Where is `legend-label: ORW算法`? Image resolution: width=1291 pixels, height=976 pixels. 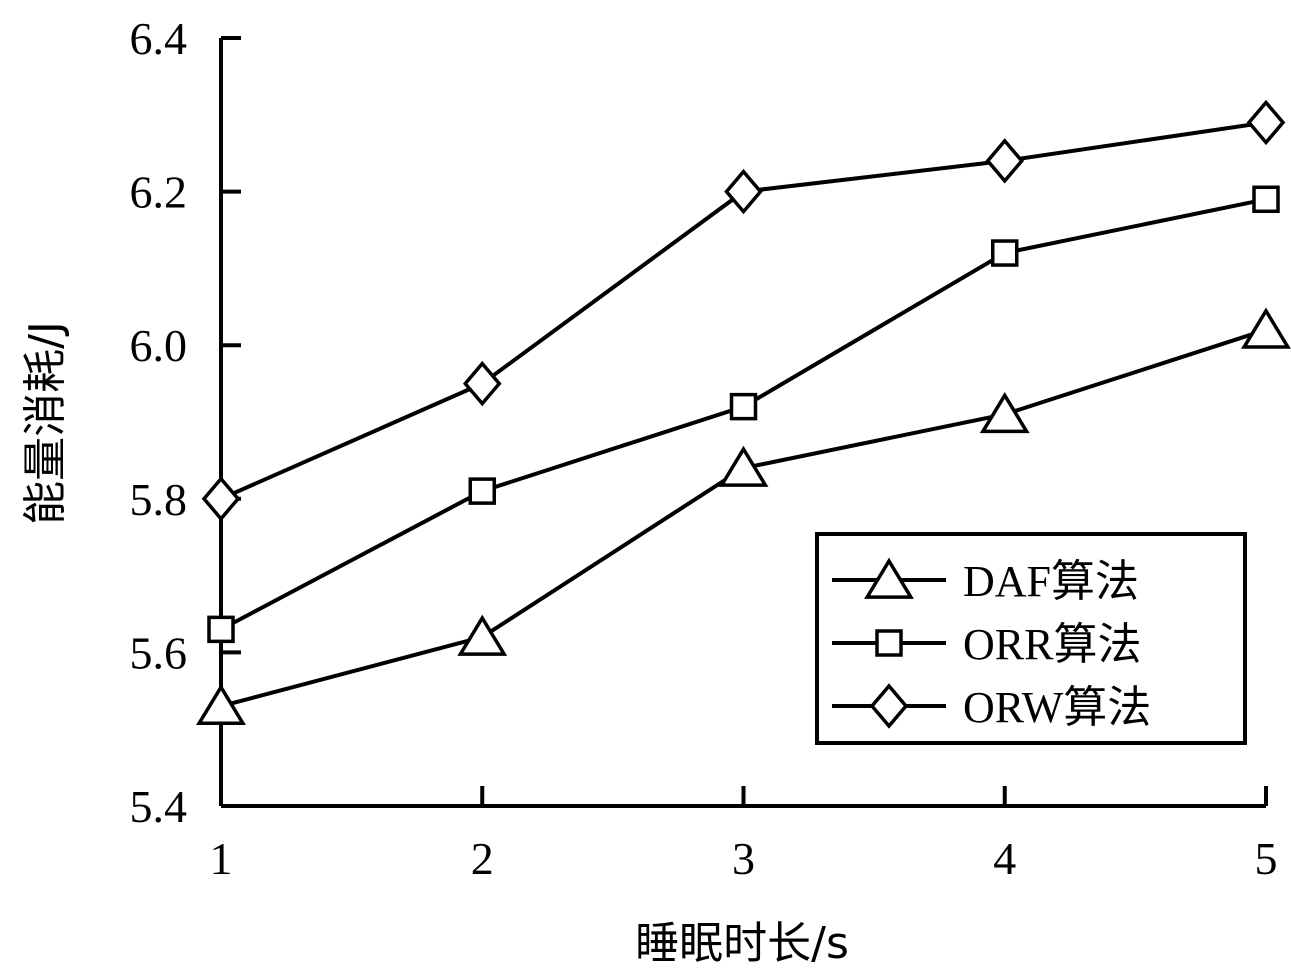
legend-label: ORW算法 is located at coordinates (1057, 707).